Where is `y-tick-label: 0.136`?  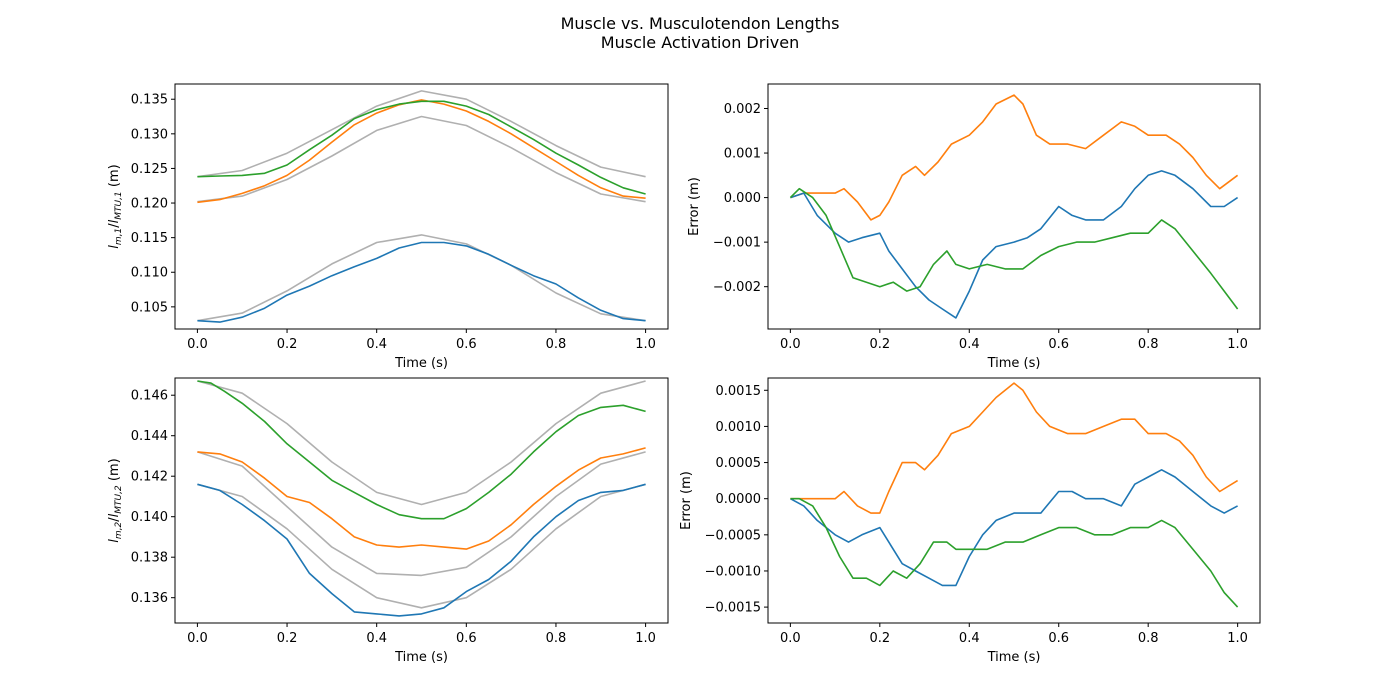
y-tick-label: 0.136 is located at coordinates (149, 598).